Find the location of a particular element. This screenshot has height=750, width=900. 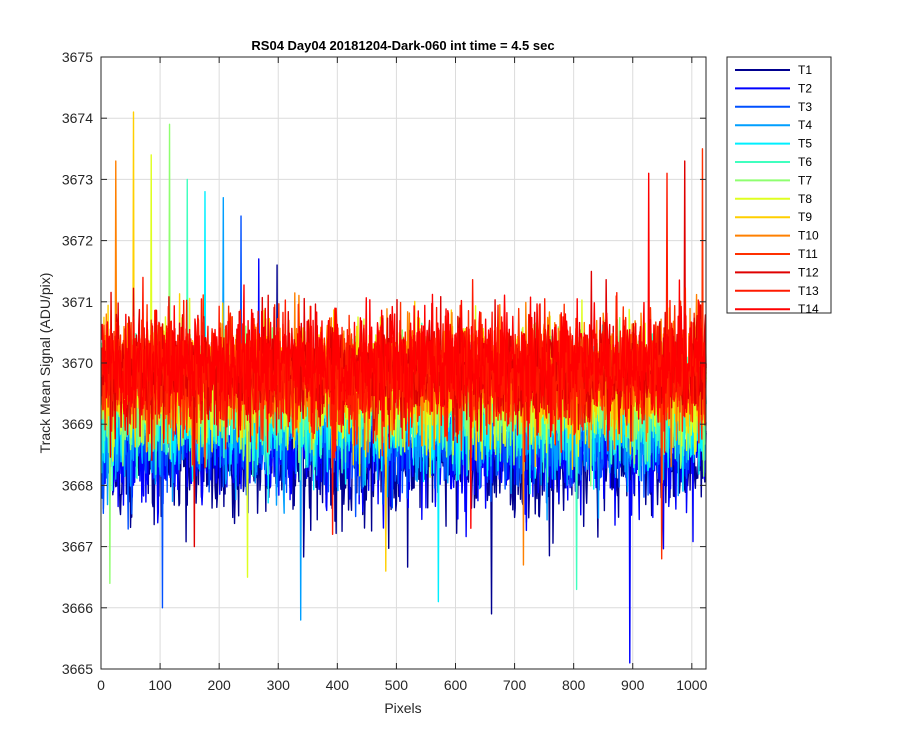

legend-items: T1 T2 T3 T4 T5 T6 T7 T8 T9 T10 T11 T12 T13 T14 is located at coordinates (777, 189).